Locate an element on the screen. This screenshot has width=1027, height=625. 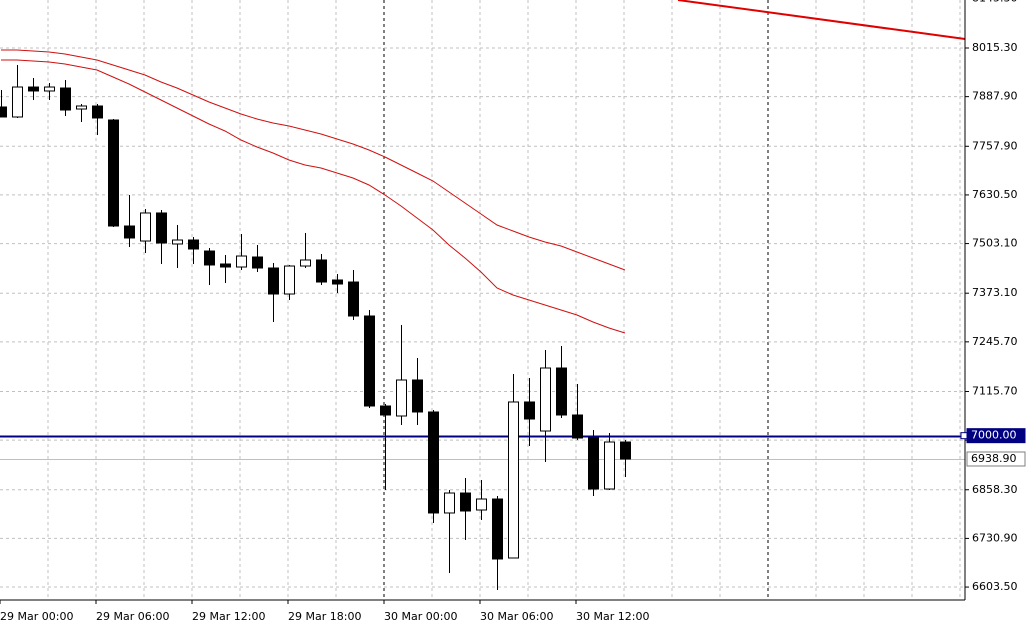
y-tick-label: 7757.90 is located at coordinates (995, 145).